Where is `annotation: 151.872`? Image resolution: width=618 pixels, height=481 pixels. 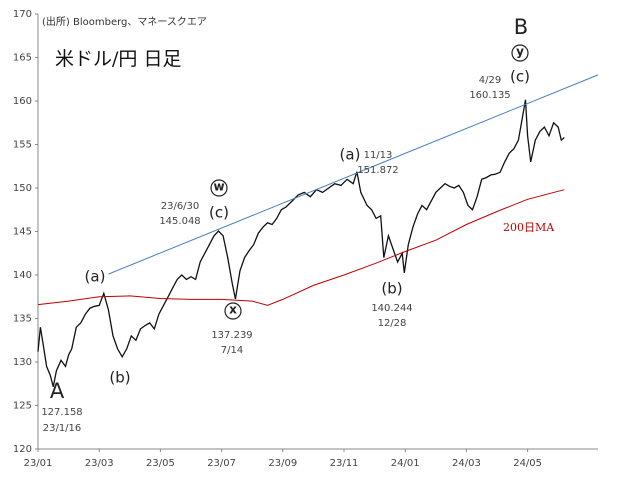 annotation: 151.872 is located at coordinates (377, 170).